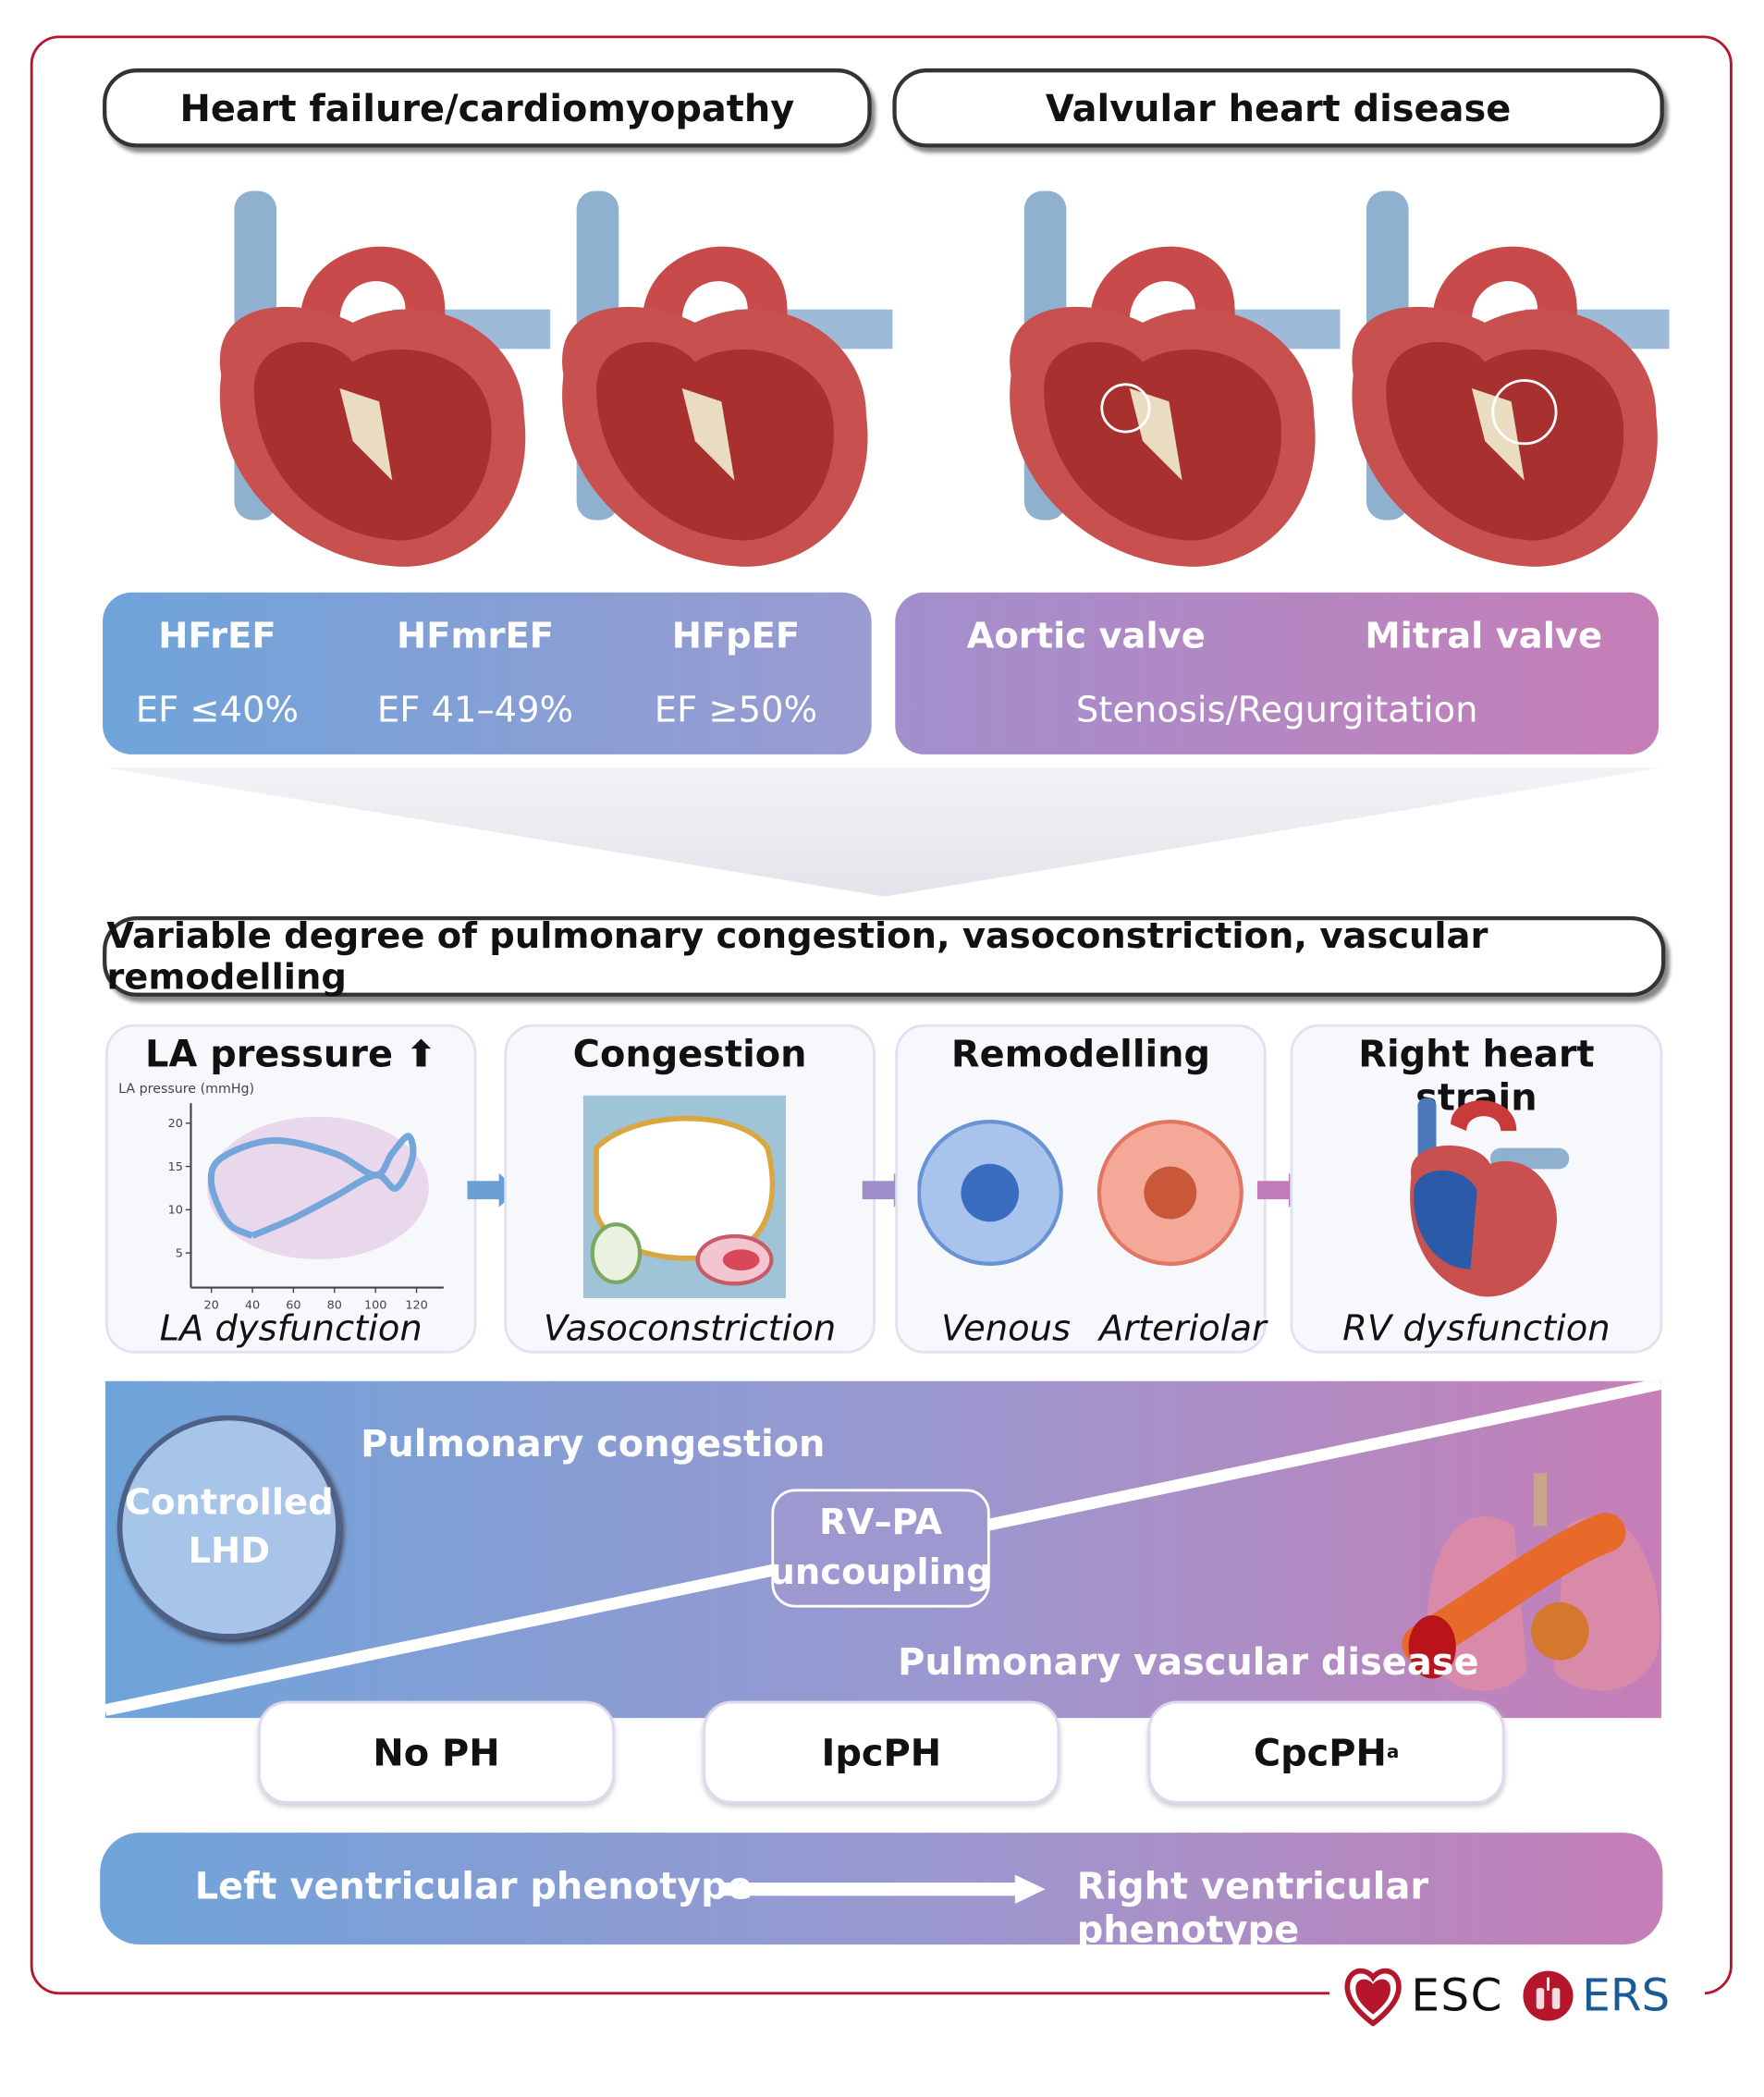  What do you see at coordinates (882, 1752) in the screenshot?
I see `ph-level-ipcph: IpcPH` at bounding box center [882, 1752].